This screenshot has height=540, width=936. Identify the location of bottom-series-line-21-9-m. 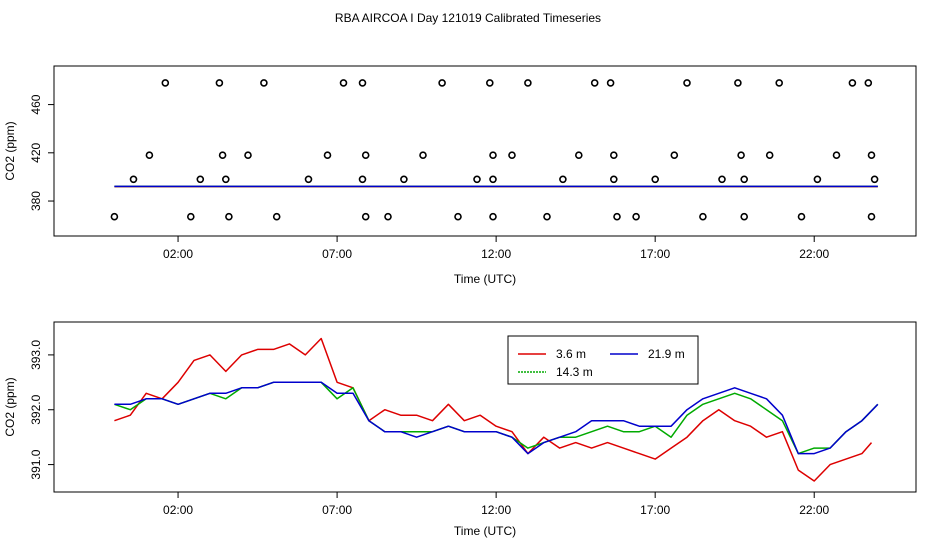
(496, 418).